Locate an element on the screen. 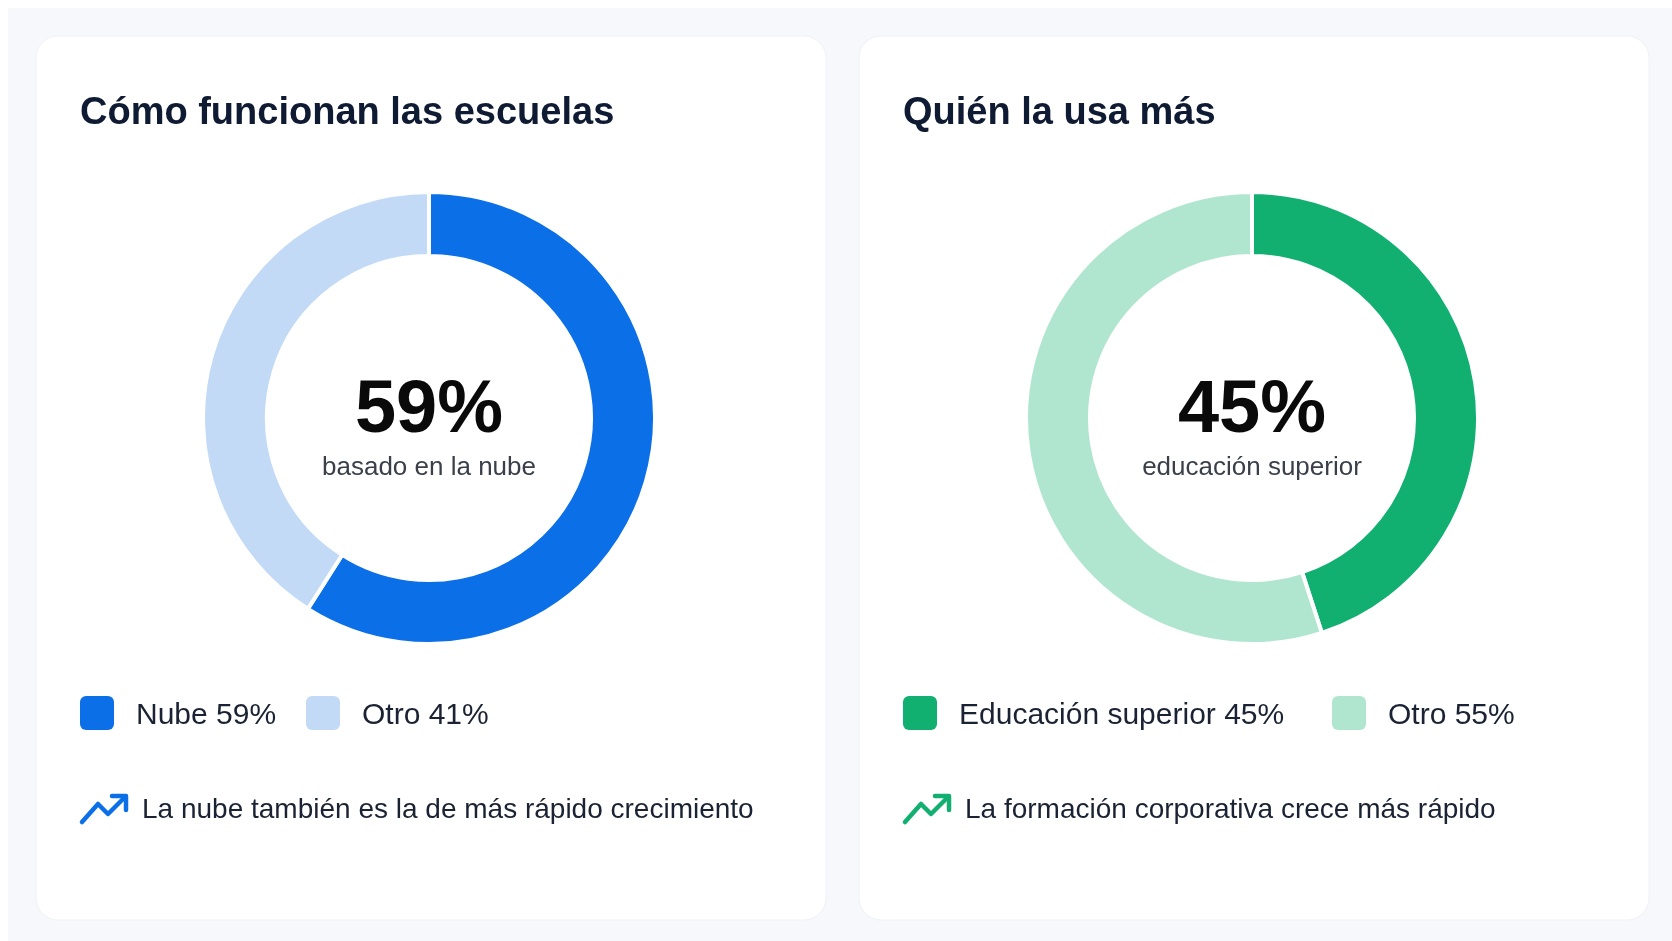 This screenshot has width=1672, height=941. text: La formación corporativa crece más rápido is located at coordinates (1230, 808).